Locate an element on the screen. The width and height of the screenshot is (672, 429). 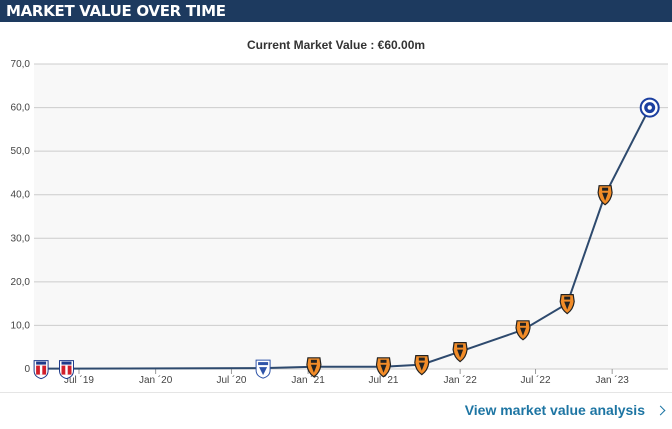
x-tick-label: Jul ´21 is located at coordinates (383, 380).